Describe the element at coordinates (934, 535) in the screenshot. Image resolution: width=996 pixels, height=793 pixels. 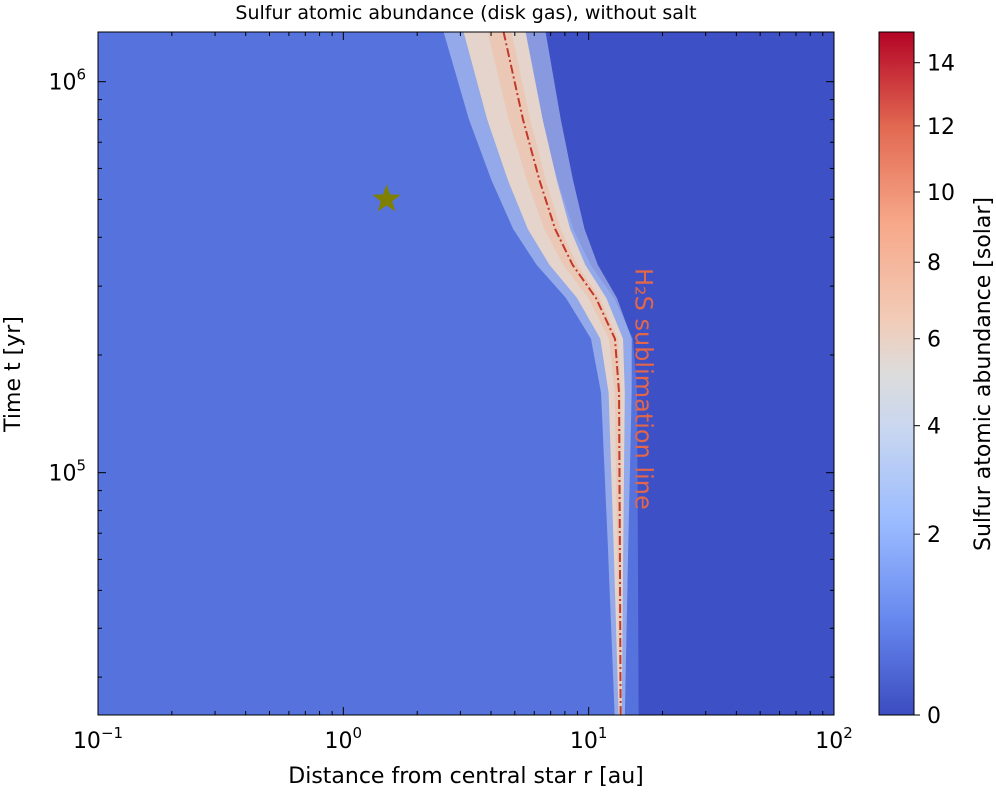
I see `colorbar-tick-label: 2` at that location.